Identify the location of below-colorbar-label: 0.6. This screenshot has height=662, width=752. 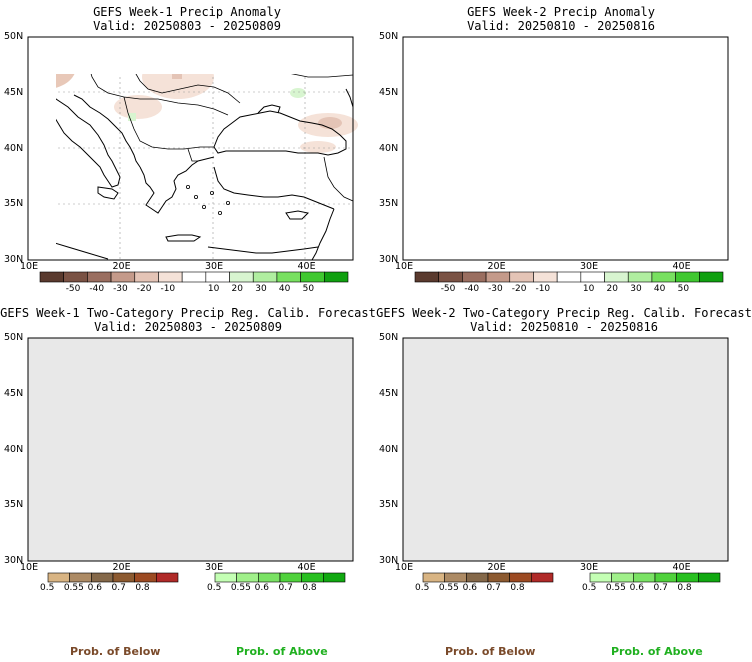
(94, 588).